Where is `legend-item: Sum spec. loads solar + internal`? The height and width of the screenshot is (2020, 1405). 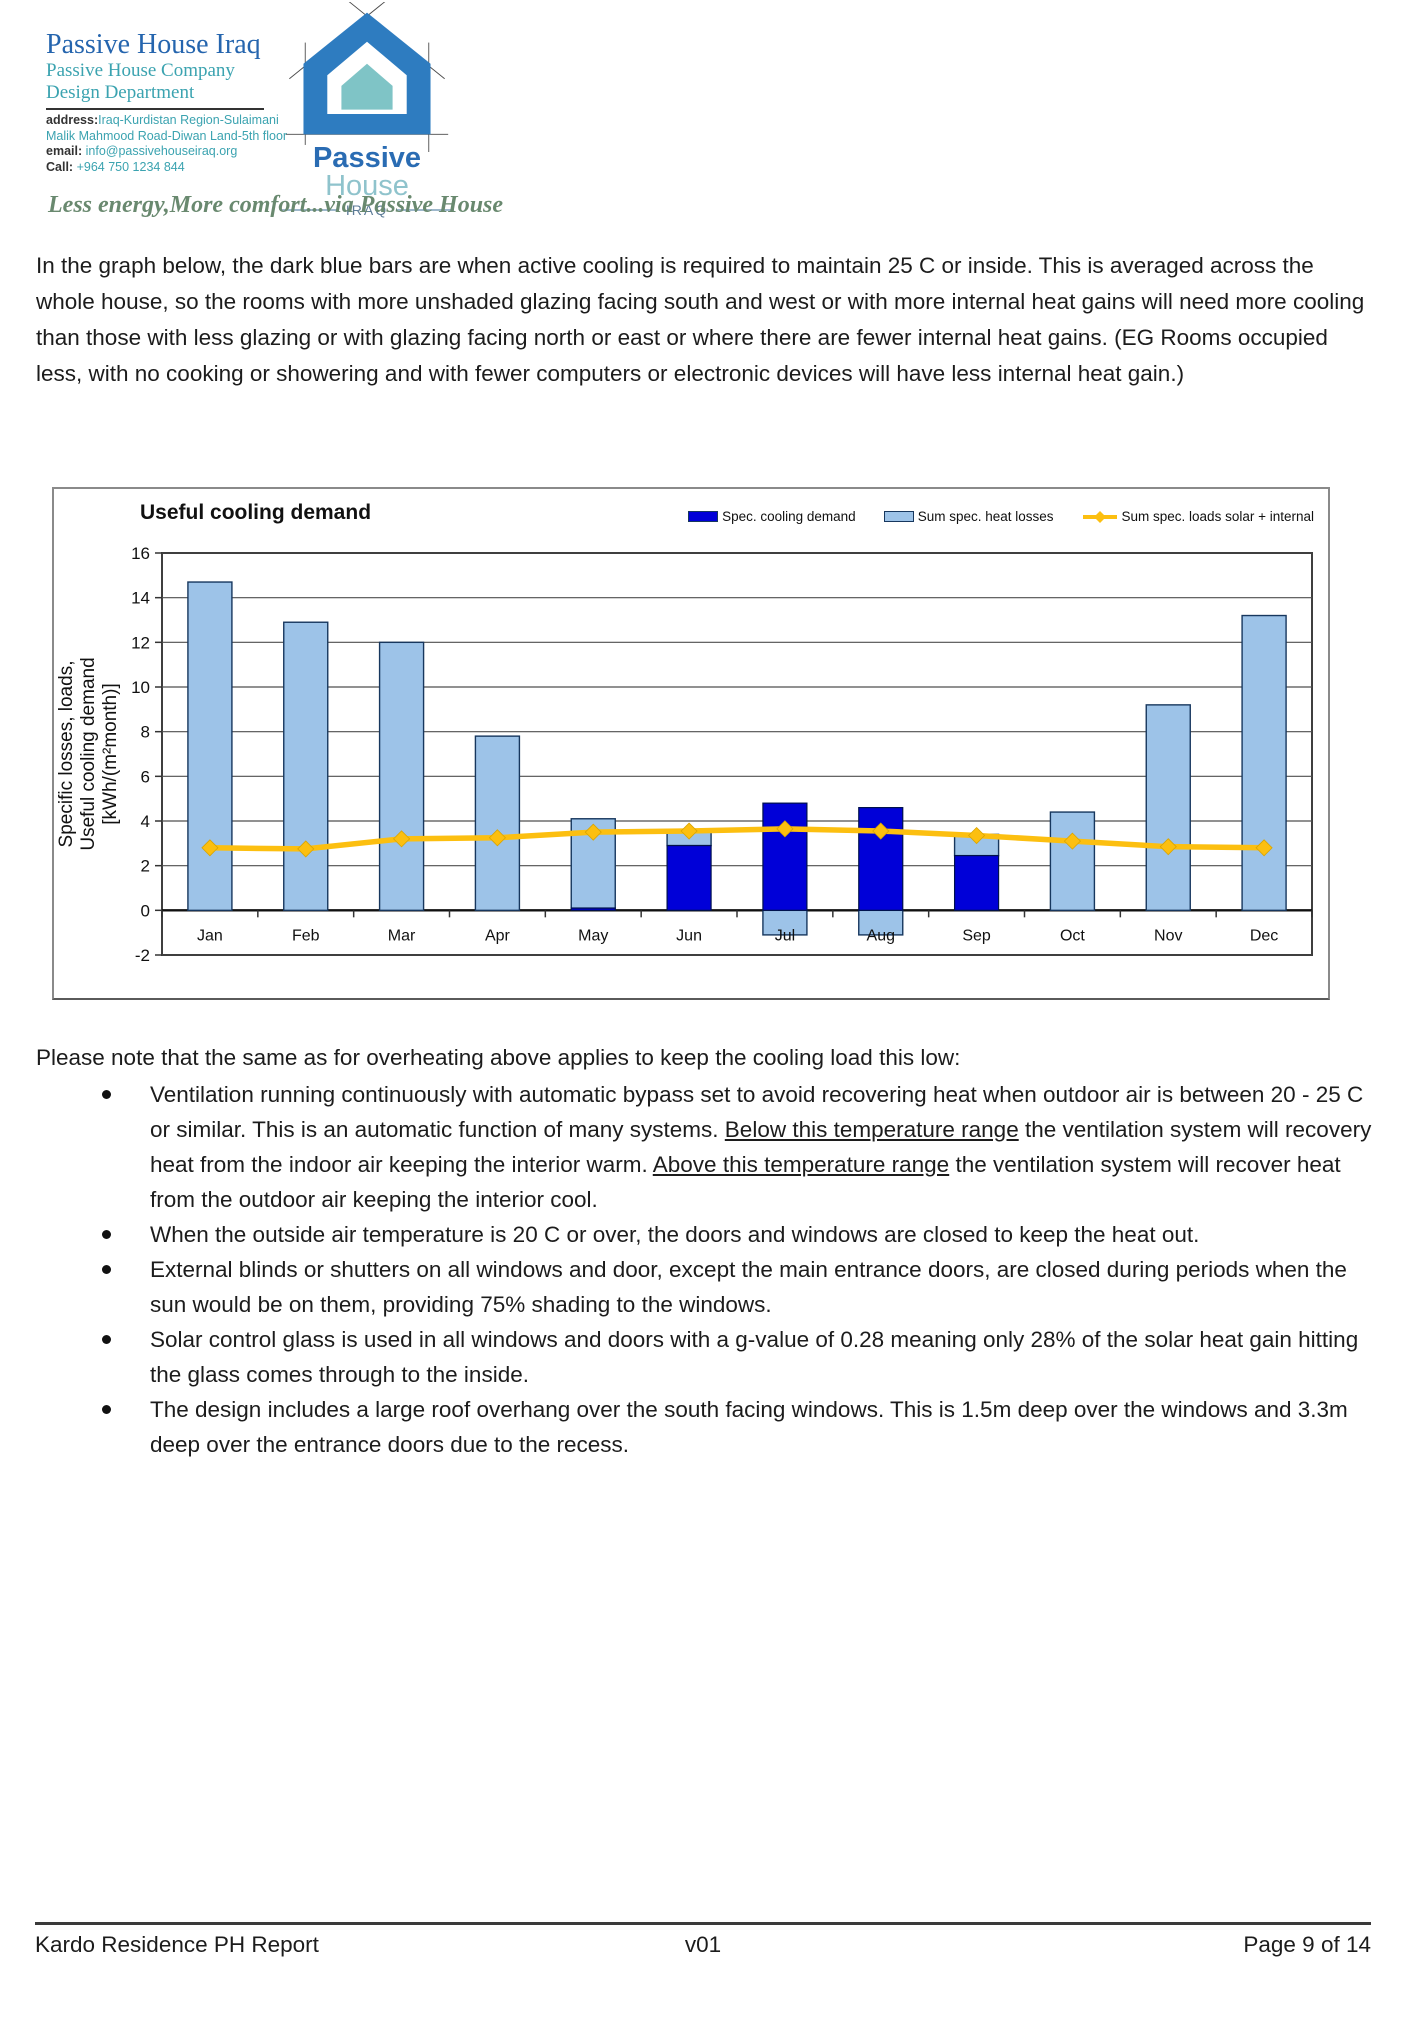
legend-item: Sum spec. loads solar + internal is located at coordinates (1198, 516).